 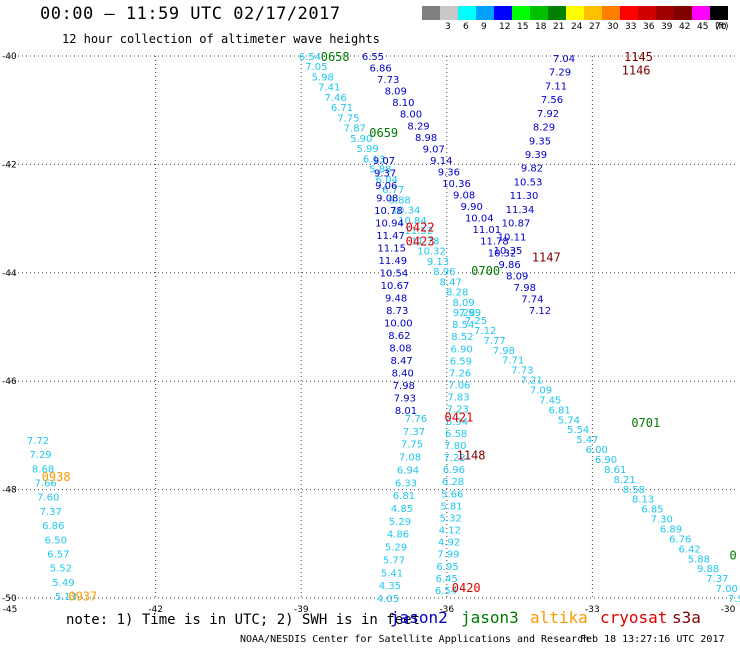 I want to click on legend-label: 6, so click(x=466, y=27).